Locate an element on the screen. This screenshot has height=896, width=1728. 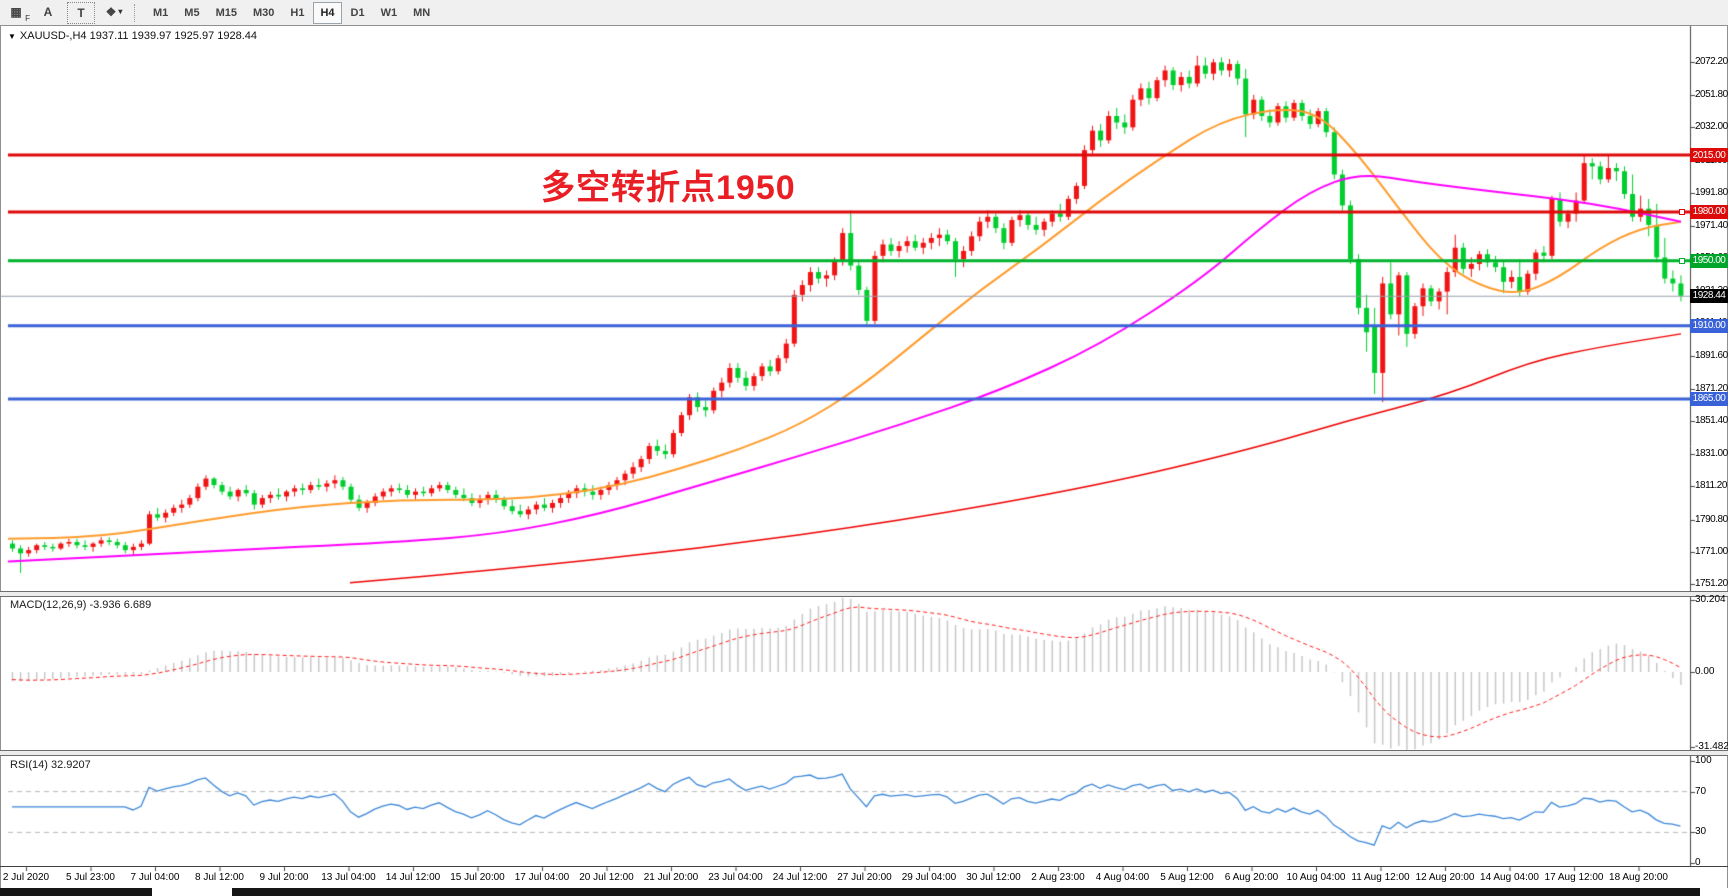
price-tick-label: 1891.60 is located at coordinates (1711, 355).